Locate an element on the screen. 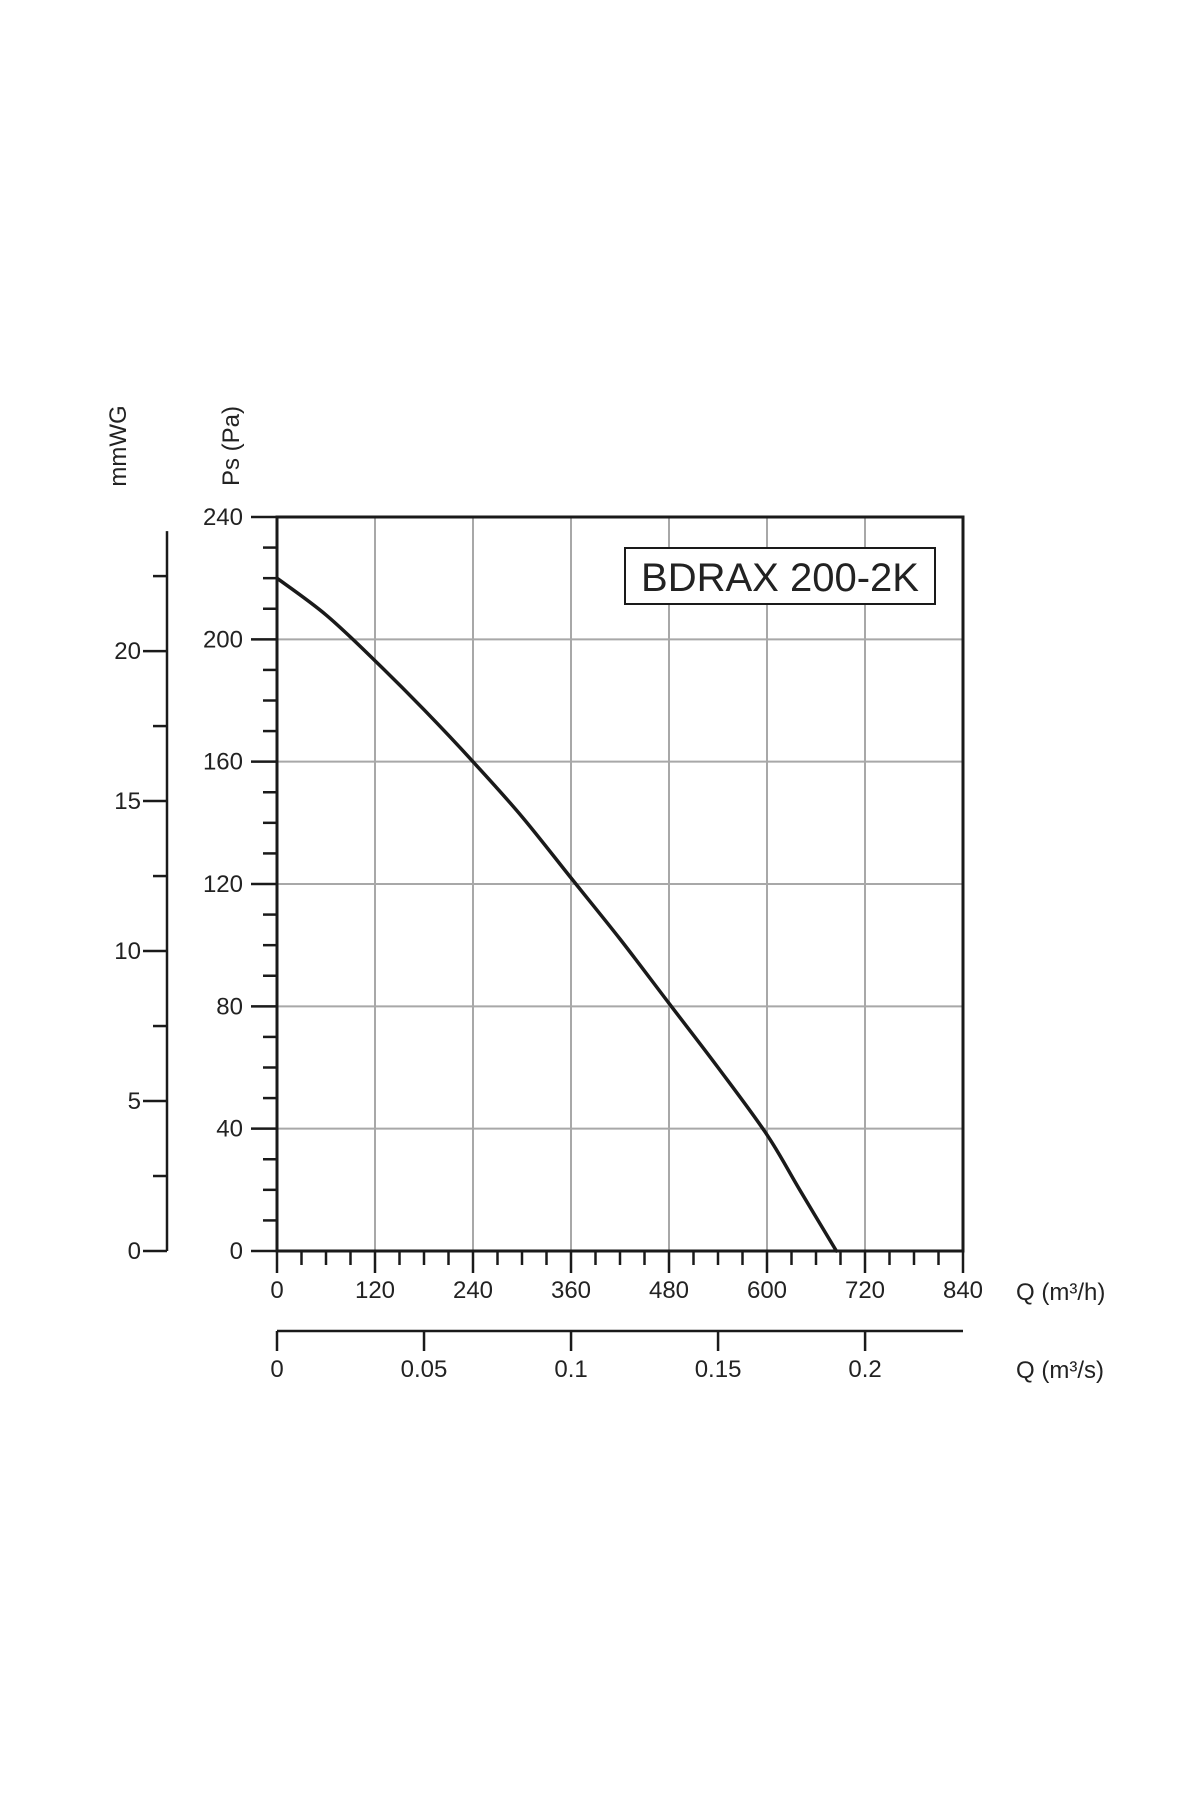 The width and height of the screenshot is (1200, 1805). y-tick-label: 80 is located at coordinates (229, 1006).